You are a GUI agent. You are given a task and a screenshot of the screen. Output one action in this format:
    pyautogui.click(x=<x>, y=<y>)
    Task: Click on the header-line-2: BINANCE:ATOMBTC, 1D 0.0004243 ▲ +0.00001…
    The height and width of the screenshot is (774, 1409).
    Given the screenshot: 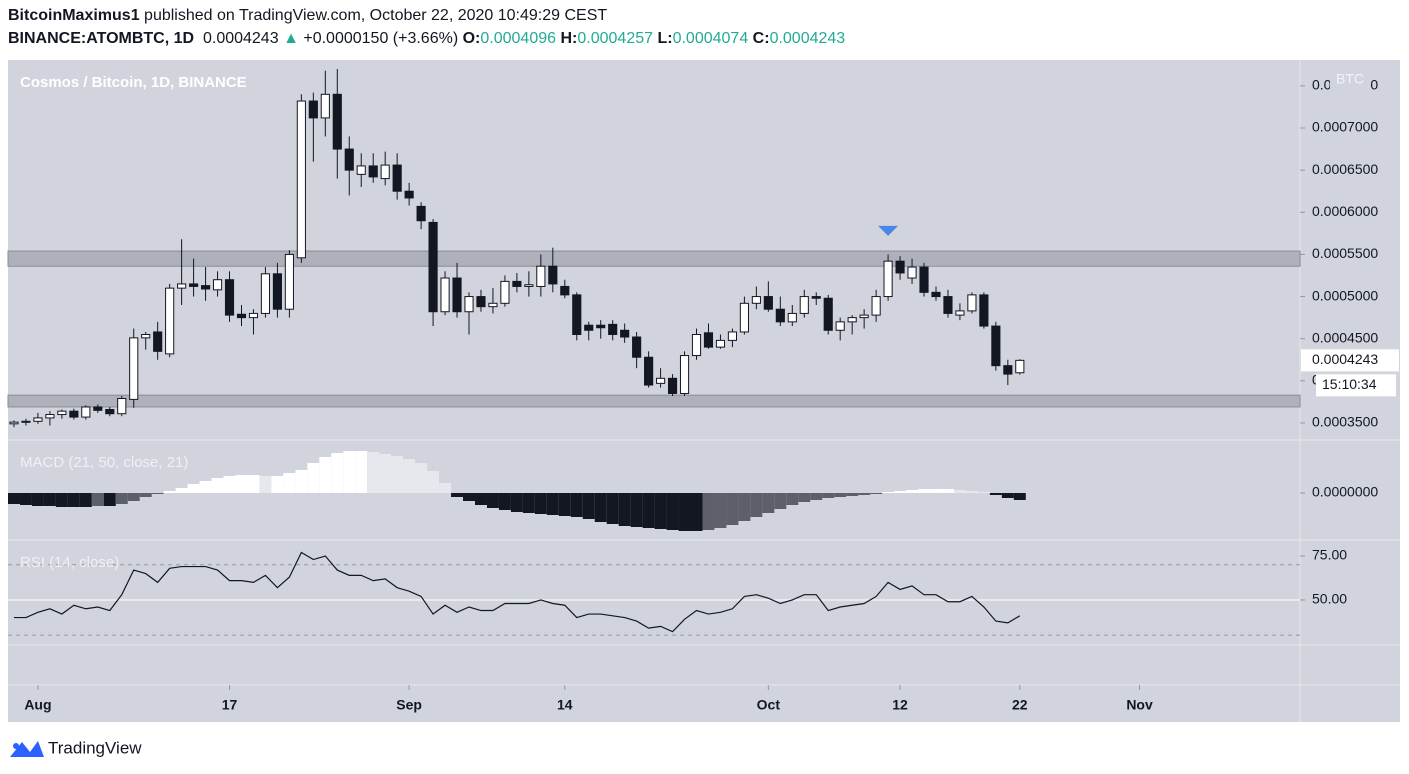 What is the action you would take?
    pyautogui.click(x=426, y=39)
    